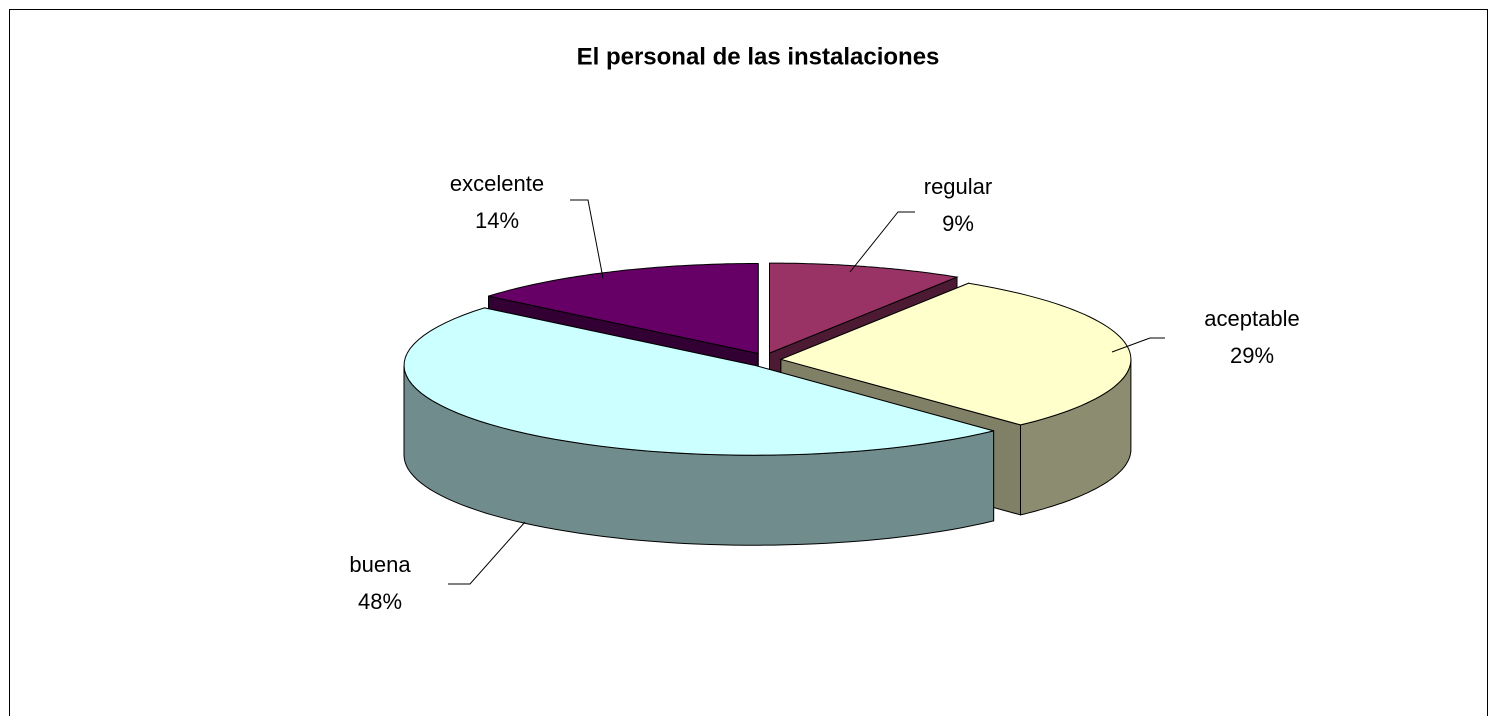  I want to click on chart-title: El personal de las instalaciones, so click(758, 56).